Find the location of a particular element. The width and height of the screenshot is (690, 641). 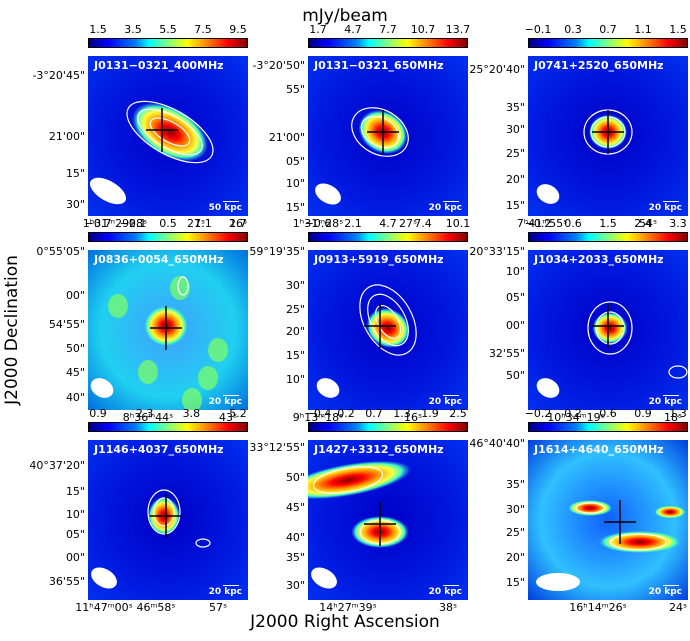

colorbar-tick-label: 9.5 is located at coordinates (238, 29).